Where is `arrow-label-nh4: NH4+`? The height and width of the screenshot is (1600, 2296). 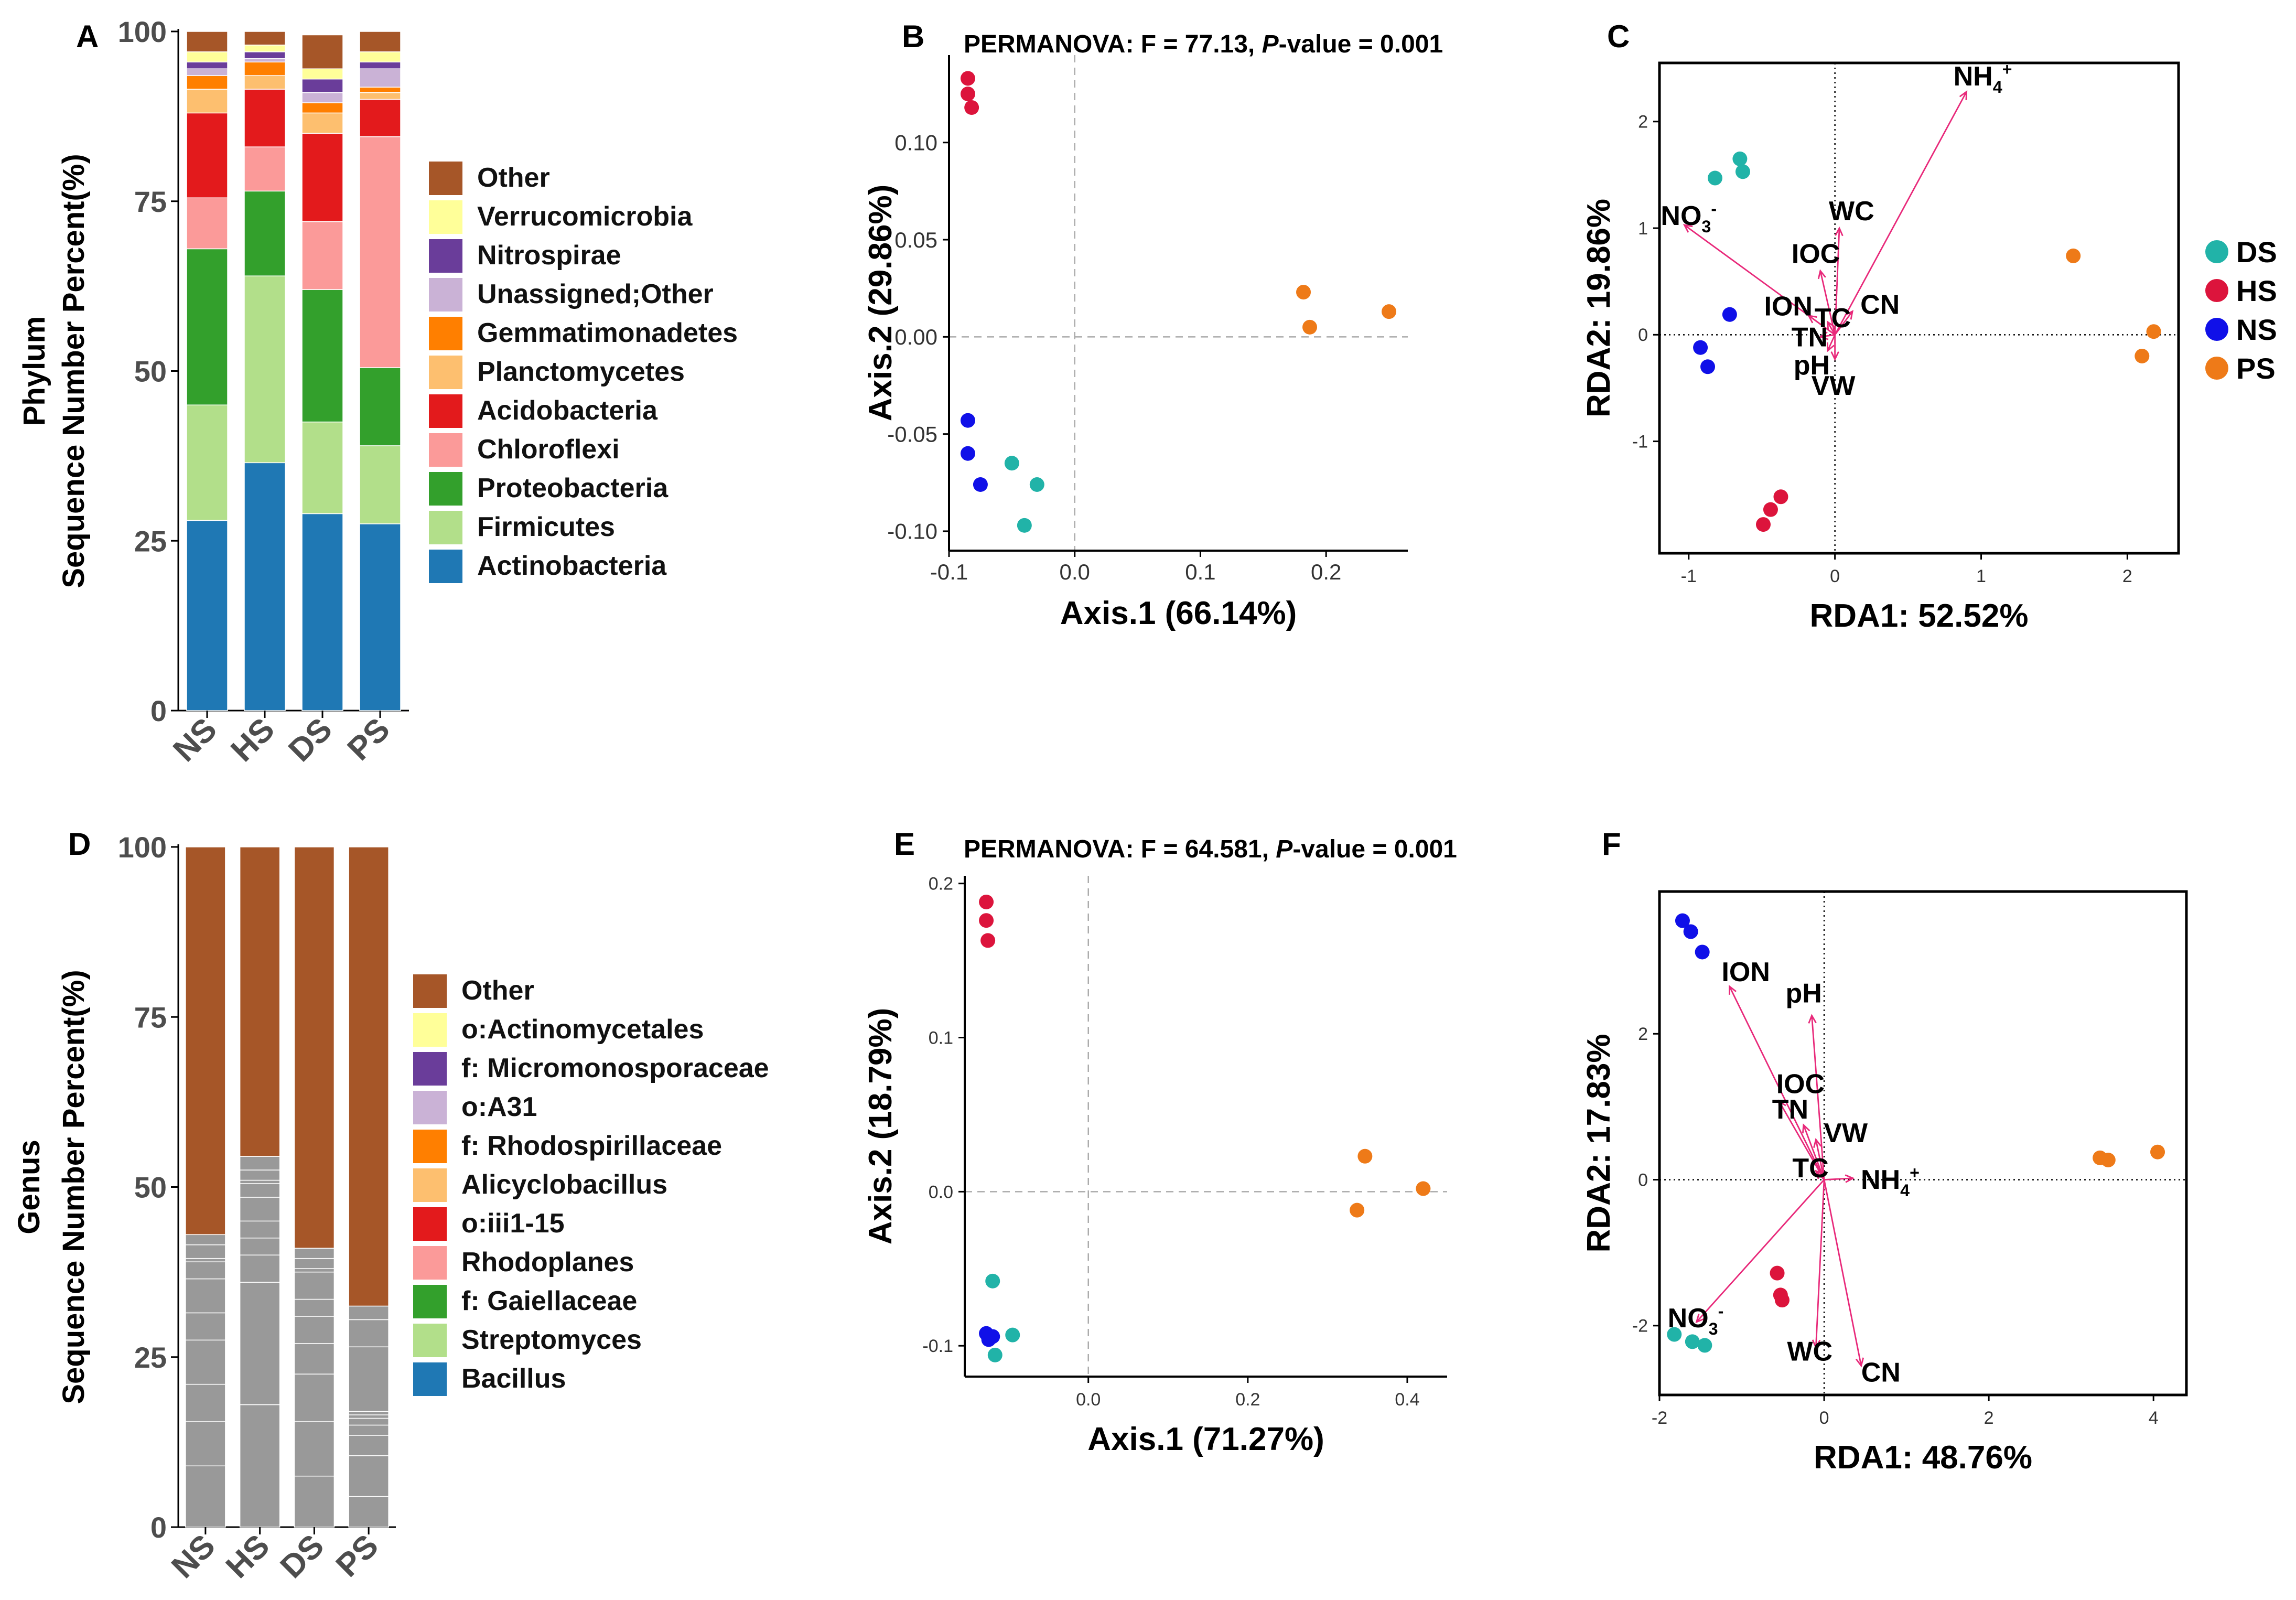
arrow-label-nh4: NH4+ is located at coordinates (1890, 1182).